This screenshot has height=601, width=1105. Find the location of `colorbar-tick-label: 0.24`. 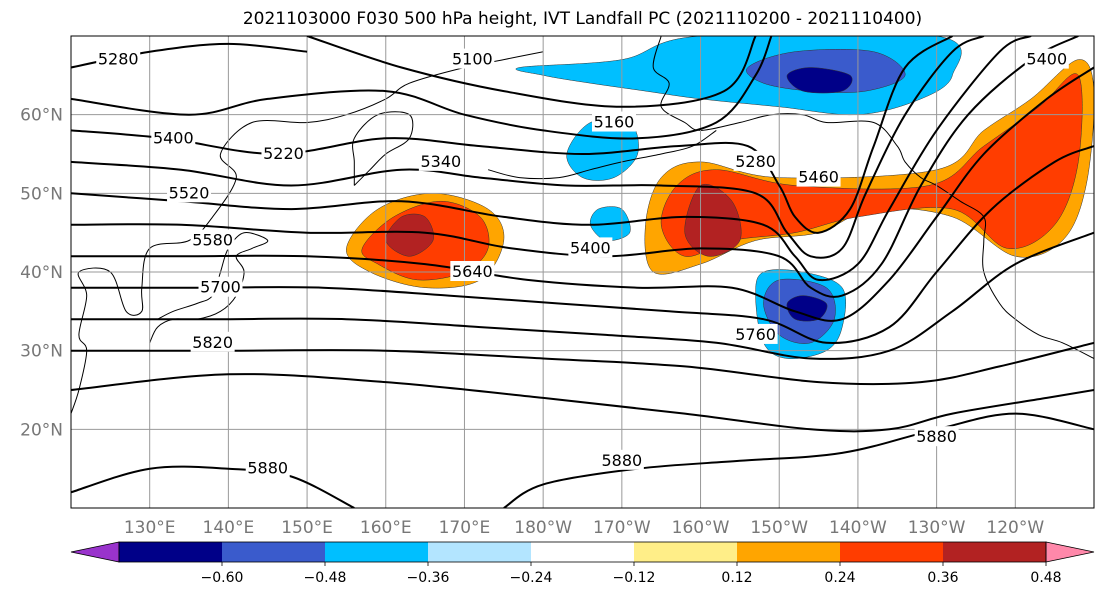

colorbar-tick-label: 0.24 is located at coordinates (839, 578).